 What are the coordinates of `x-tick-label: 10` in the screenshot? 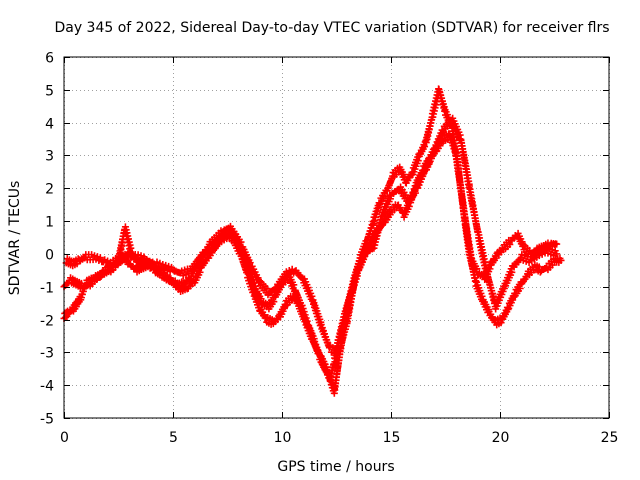 It's located at (283, 438).